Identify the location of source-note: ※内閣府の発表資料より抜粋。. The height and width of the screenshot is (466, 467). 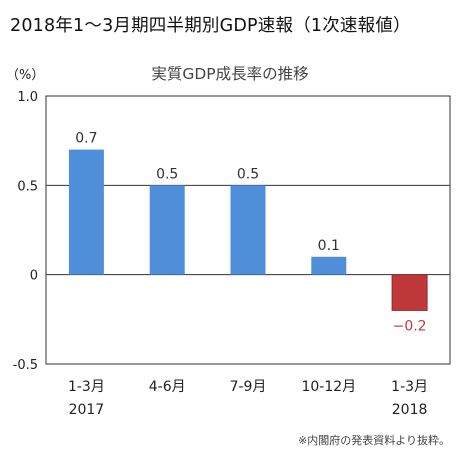
(374, 440).